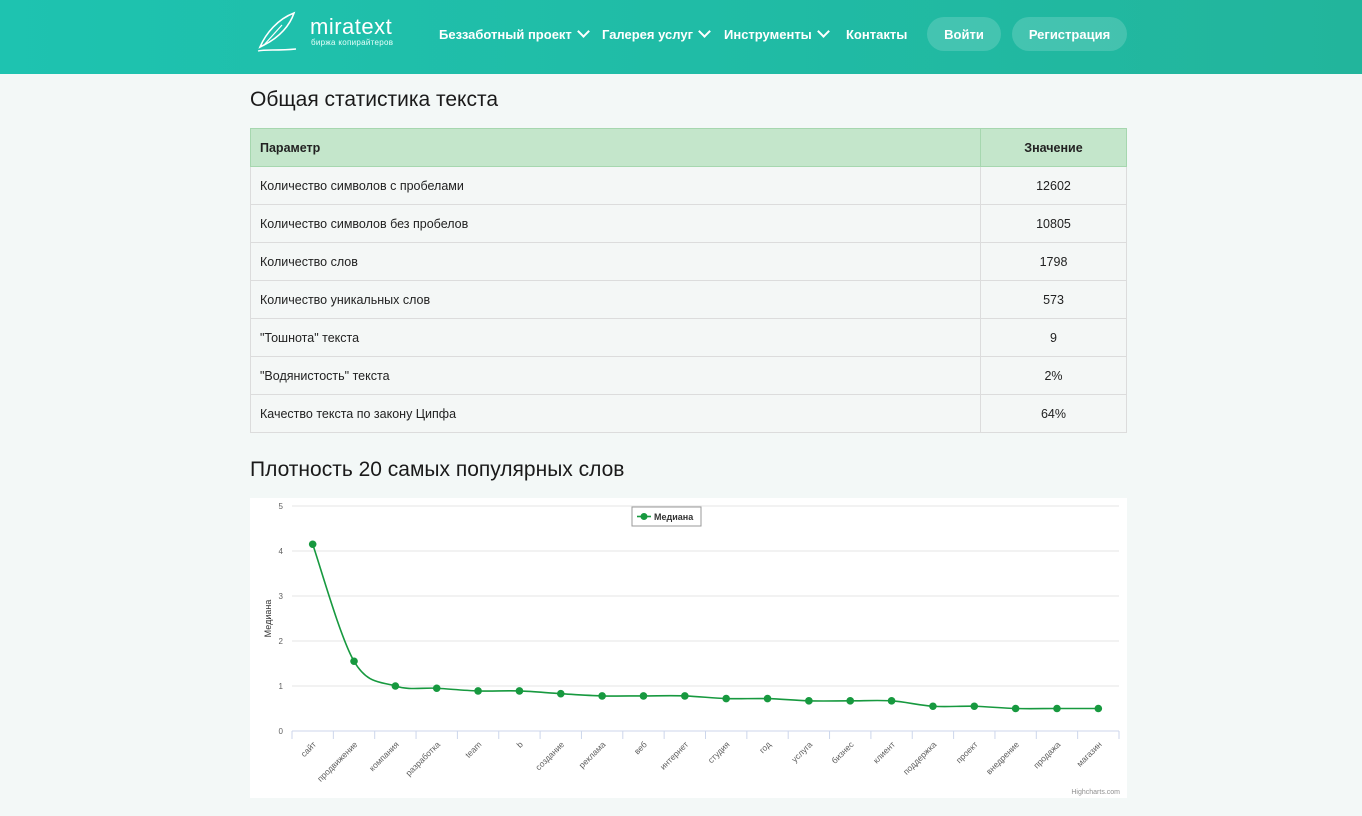 The width and height of the screenshot is (1362, 816). What do you see at coordinates (384, 756) in the screenshot?
I see `x-tick-label: компания` at bounding box center [384, 756].